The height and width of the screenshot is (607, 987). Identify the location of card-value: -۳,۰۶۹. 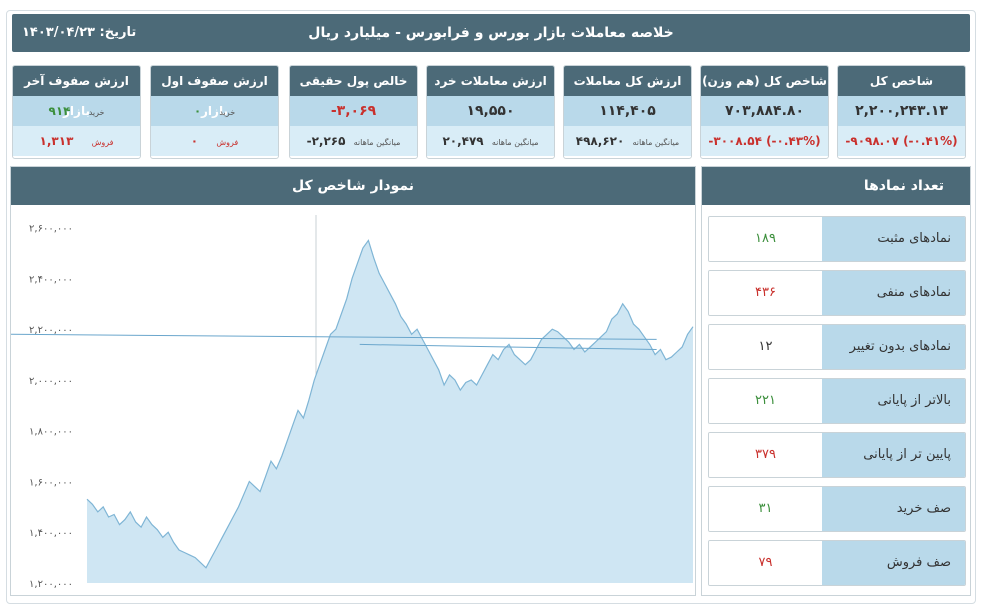
(353, 111).